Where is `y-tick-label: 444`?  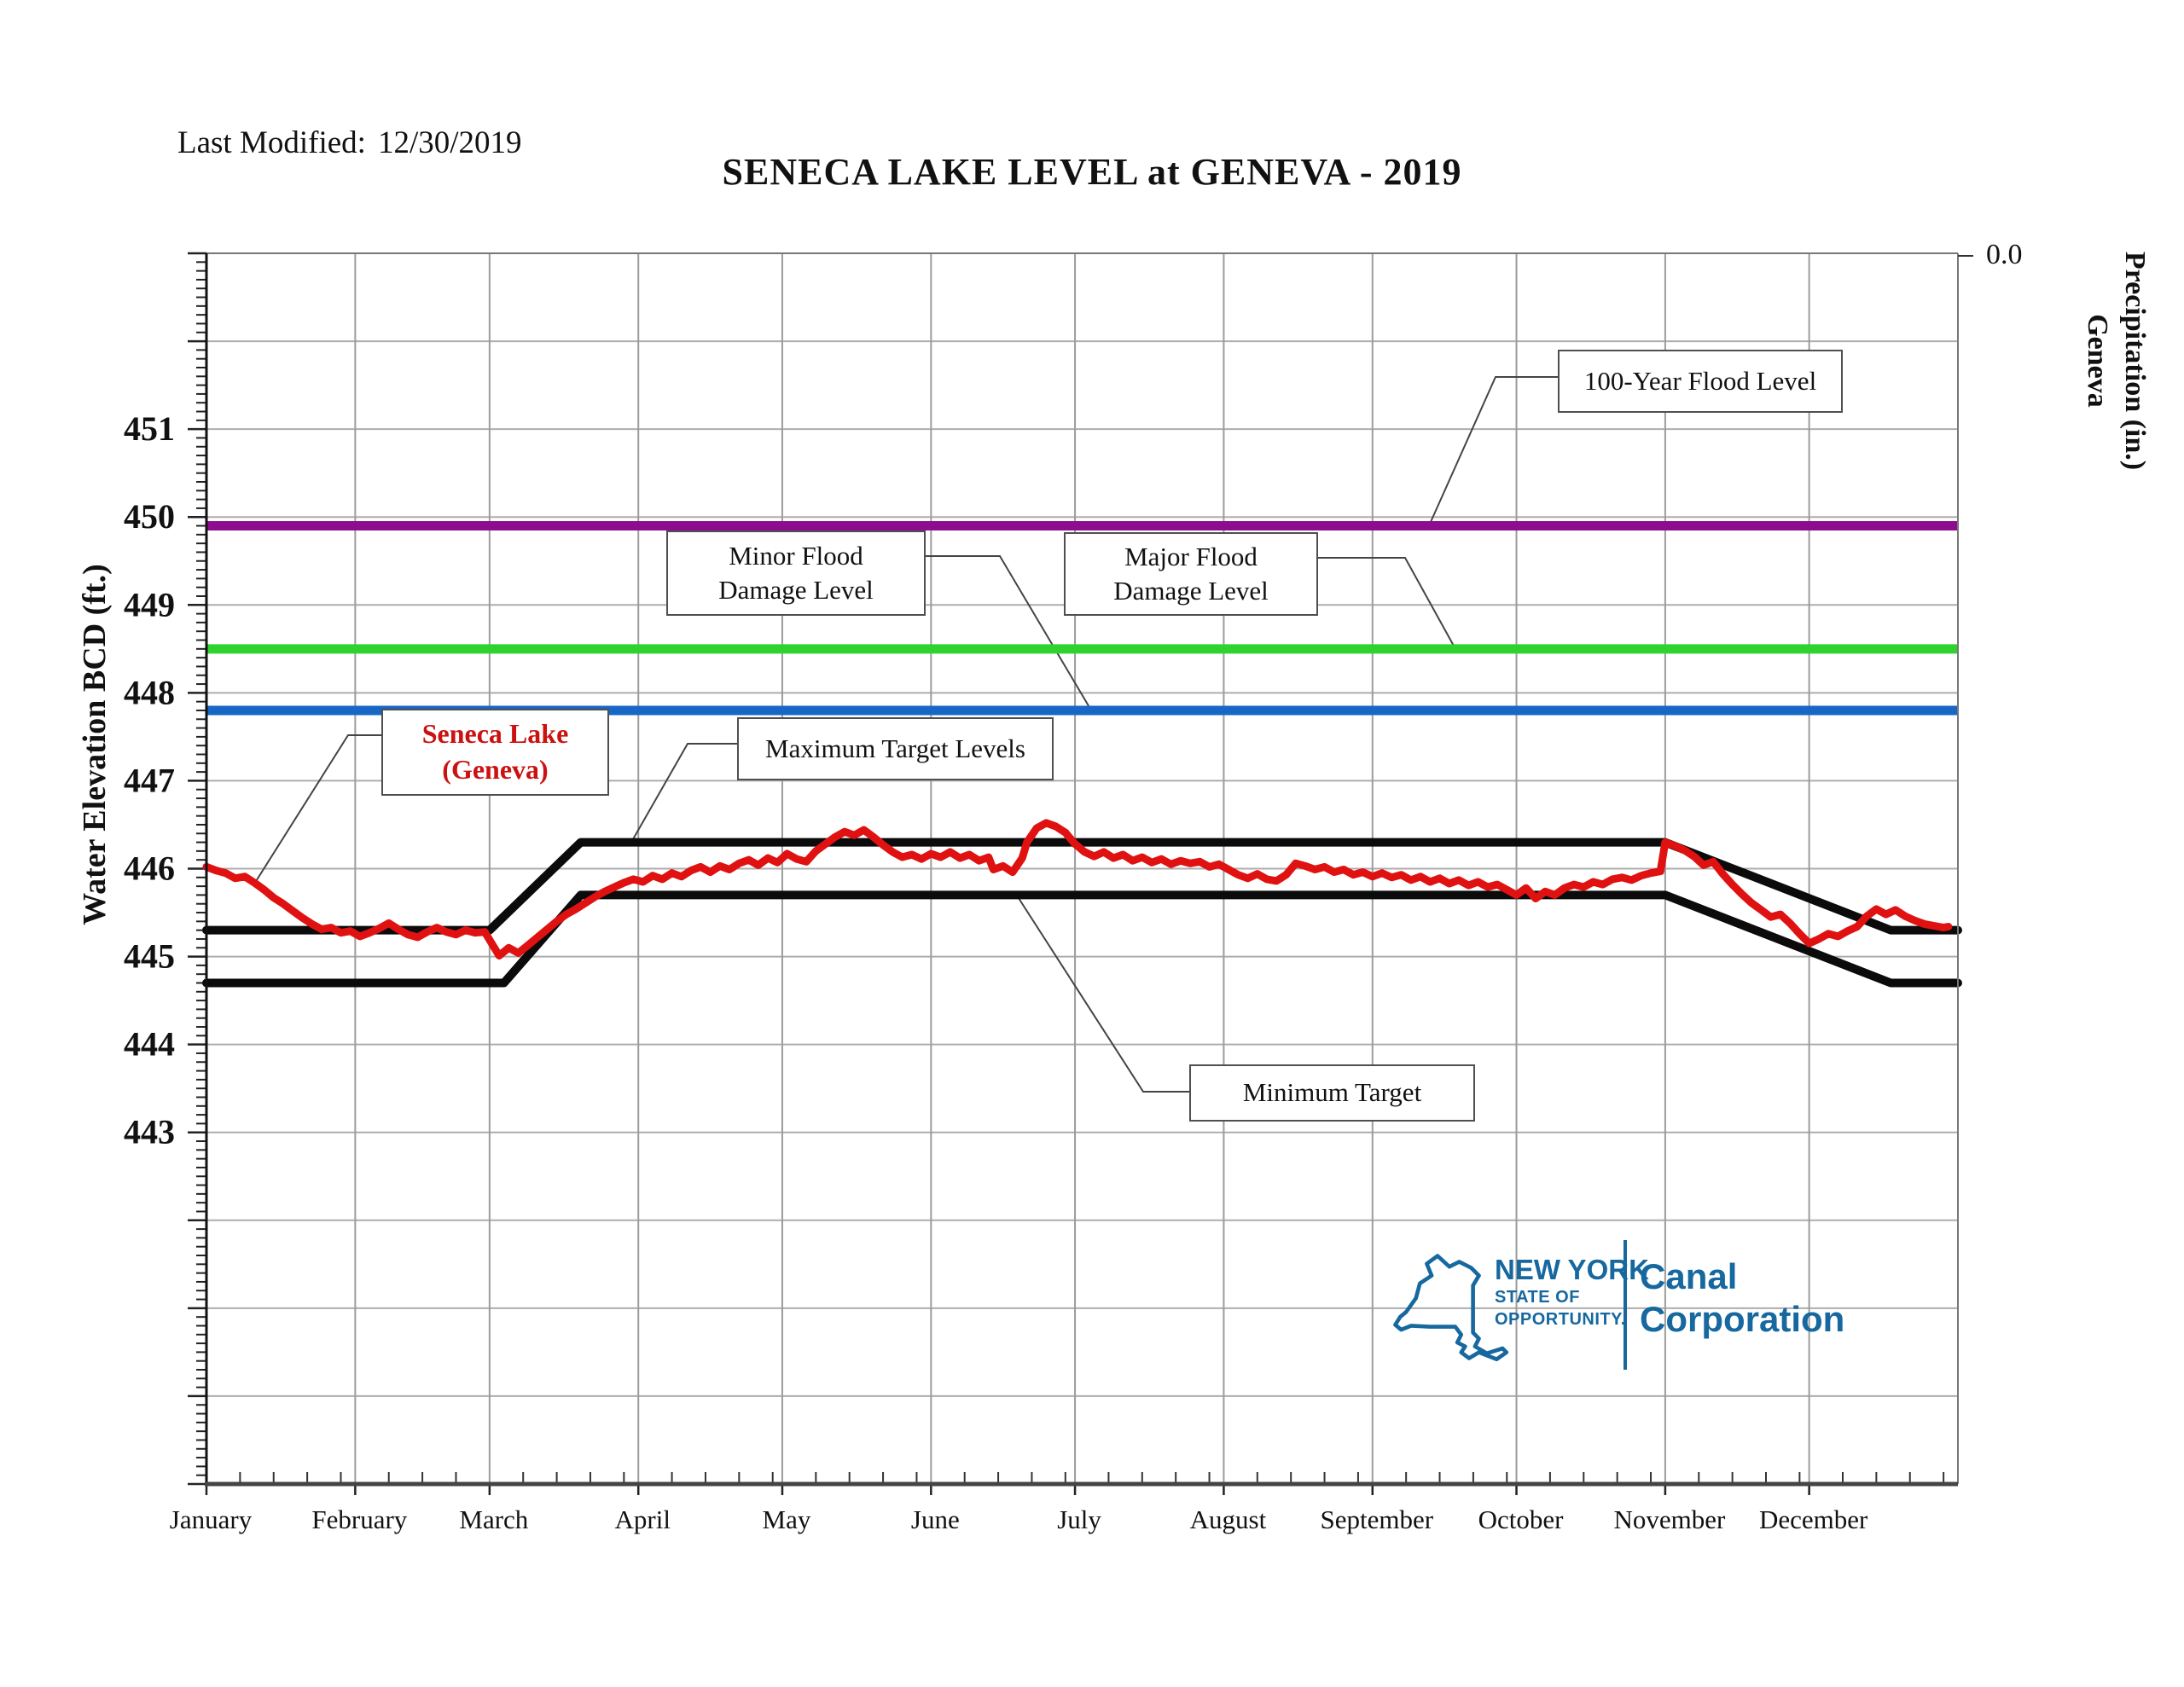
y-tick-label: 444 is located at coordinates (149, 1045).